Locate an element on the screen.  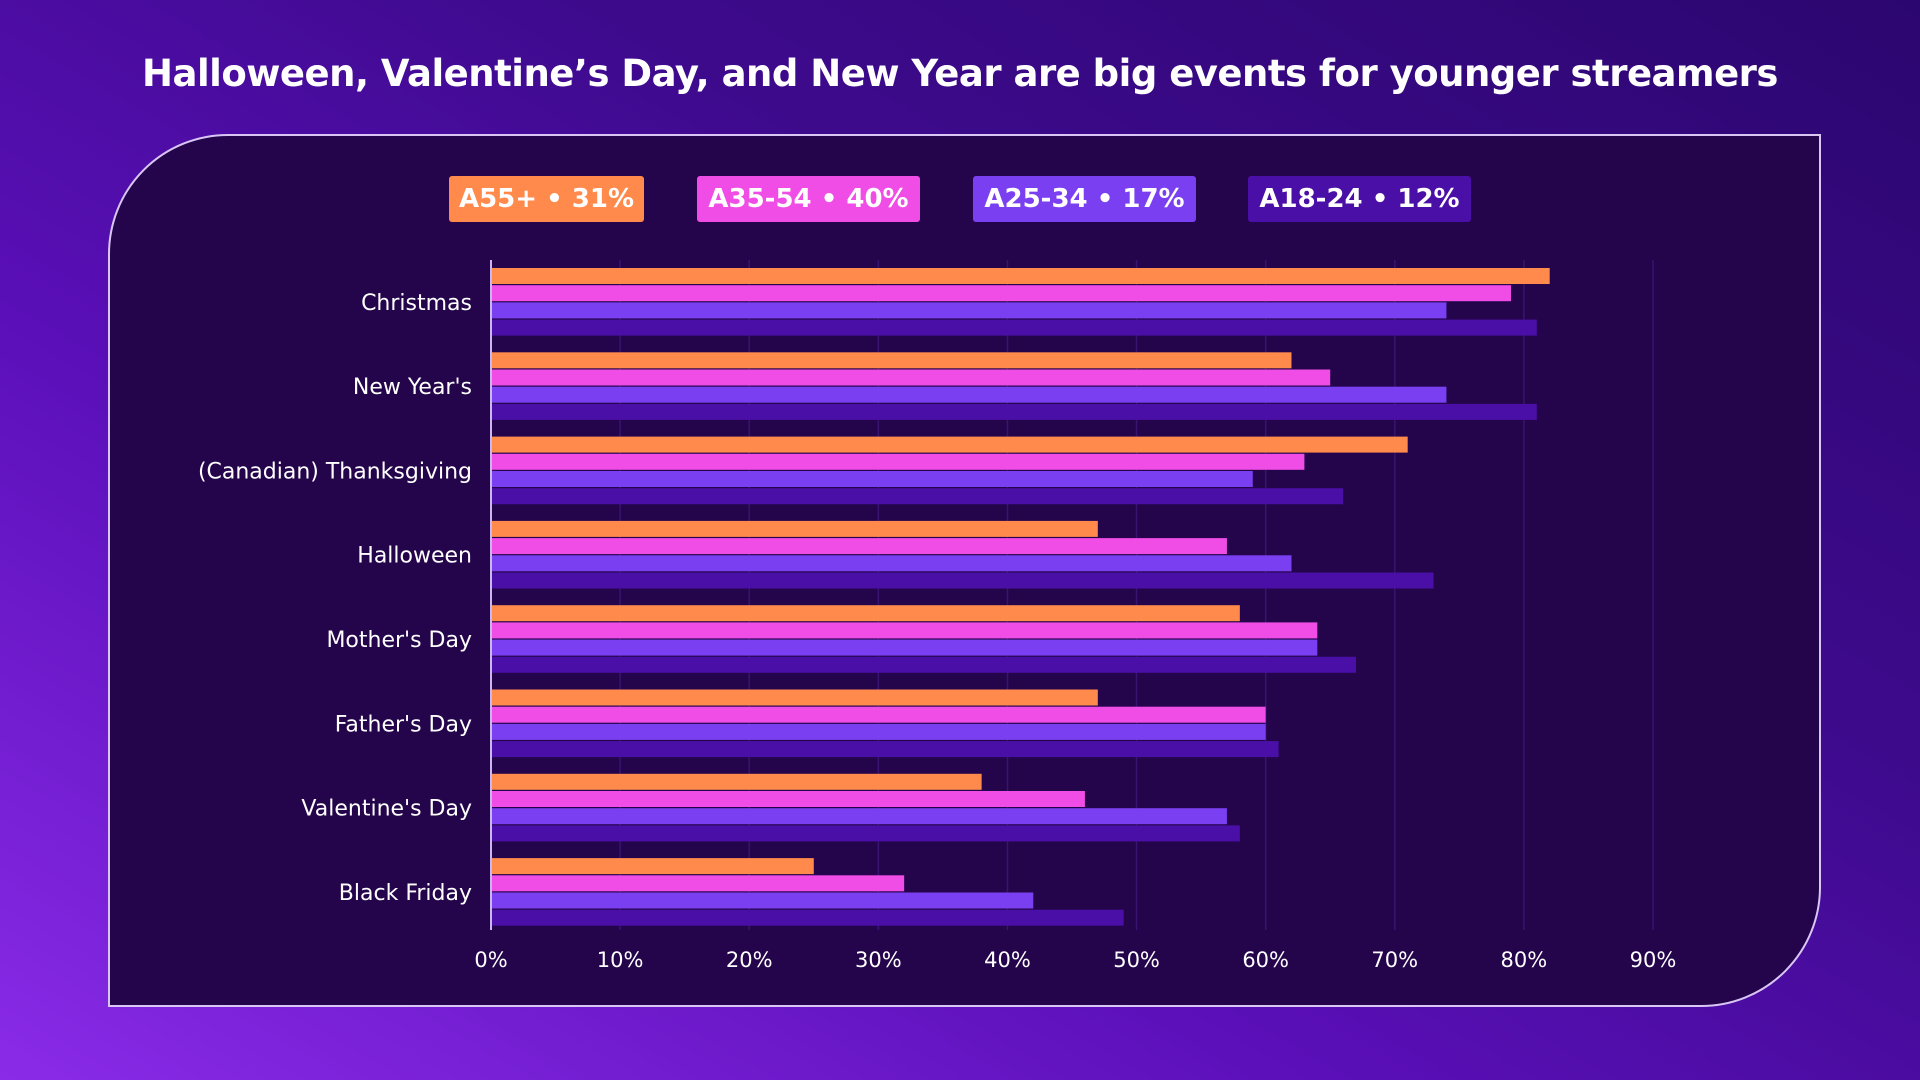
x-tick-label: 80% is located at coordinates (1524, 960).